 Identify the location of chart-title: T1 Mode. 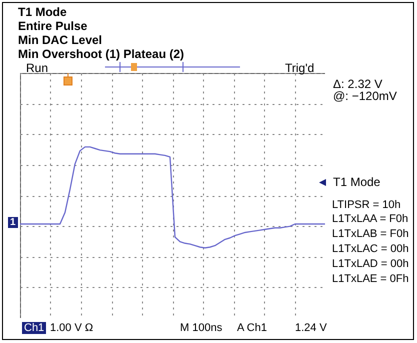
(42, 12).